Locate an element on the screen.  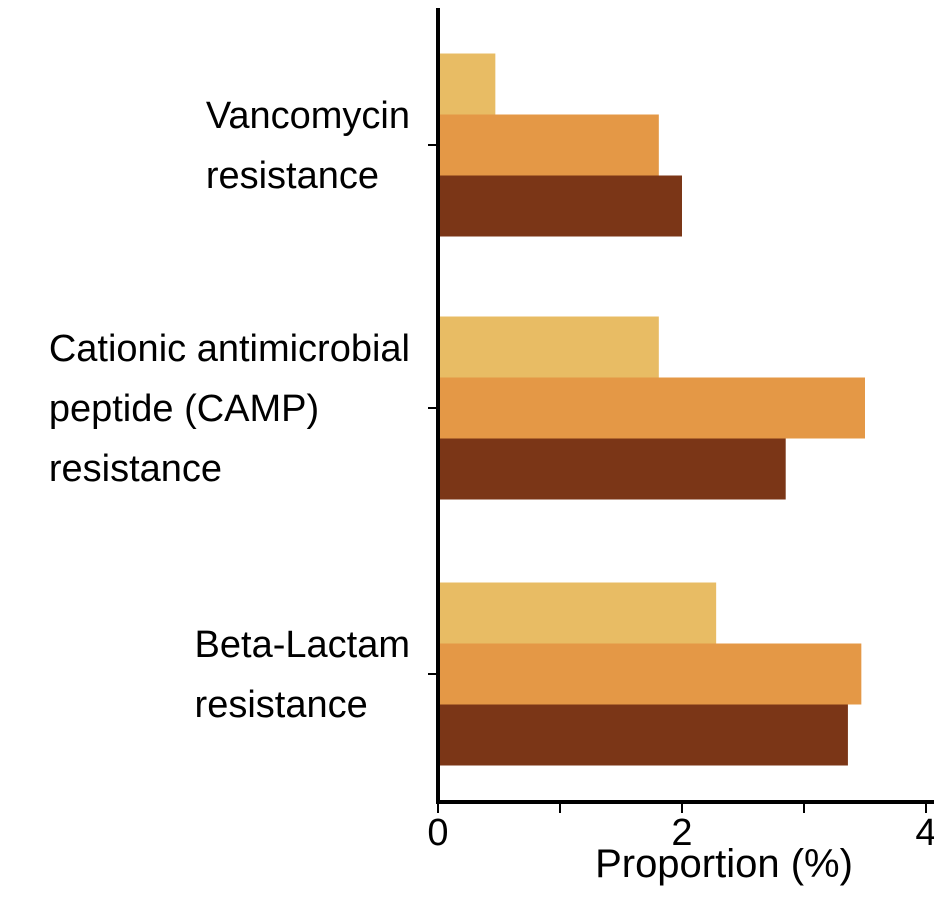
bar-cat2-series2 is located at coordinates (651, 408).